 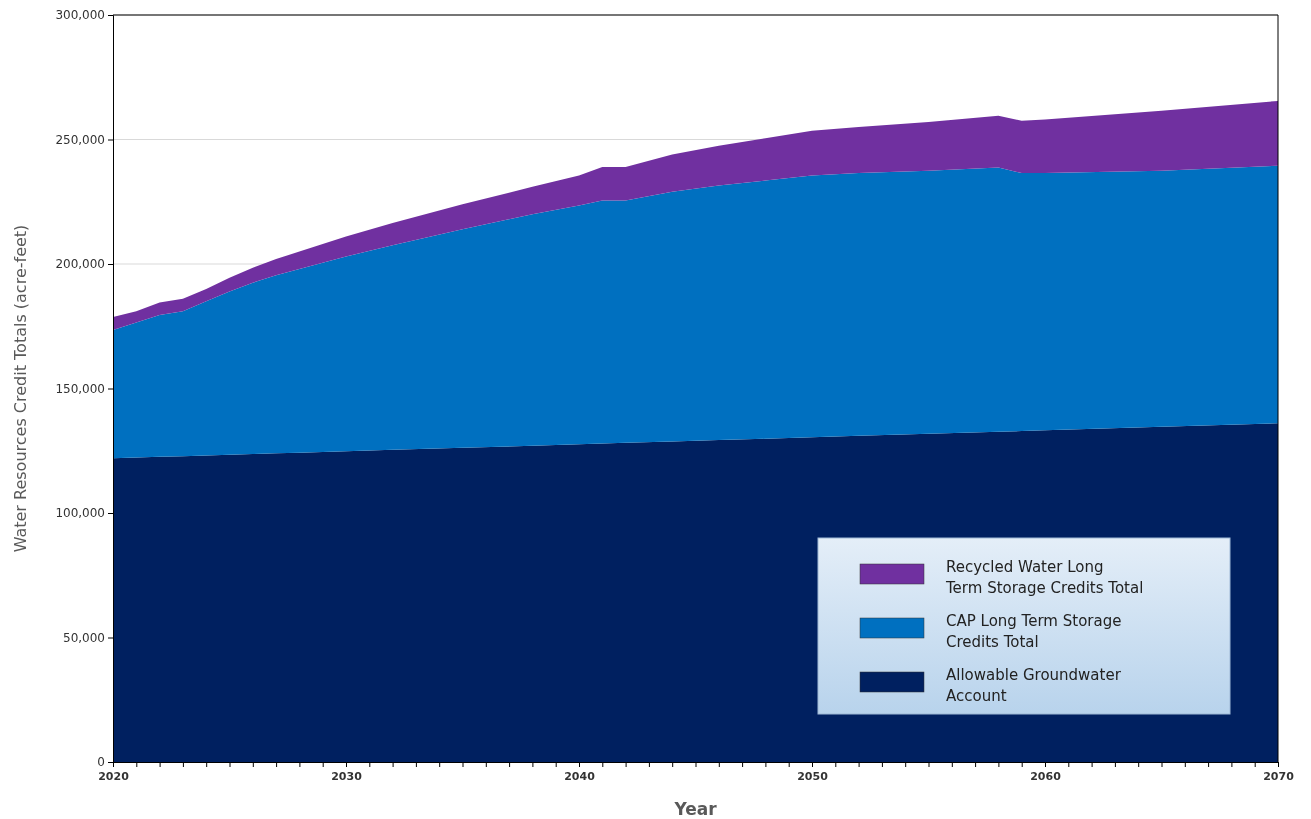 I want to click on y-tick-label: 100,000, so click(x=80, y=513).